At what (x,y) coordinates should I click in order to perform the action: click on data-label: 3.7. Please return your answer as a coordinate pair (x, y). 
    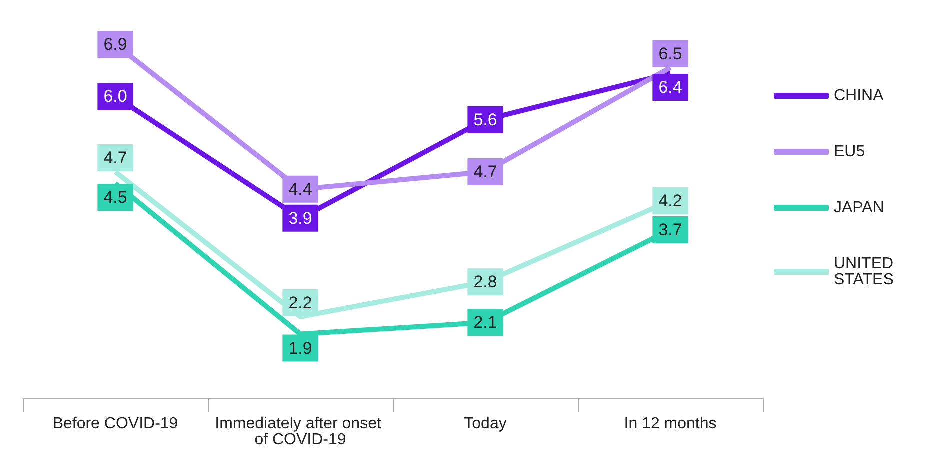
    Looking at the image, I should click on (670, 230).